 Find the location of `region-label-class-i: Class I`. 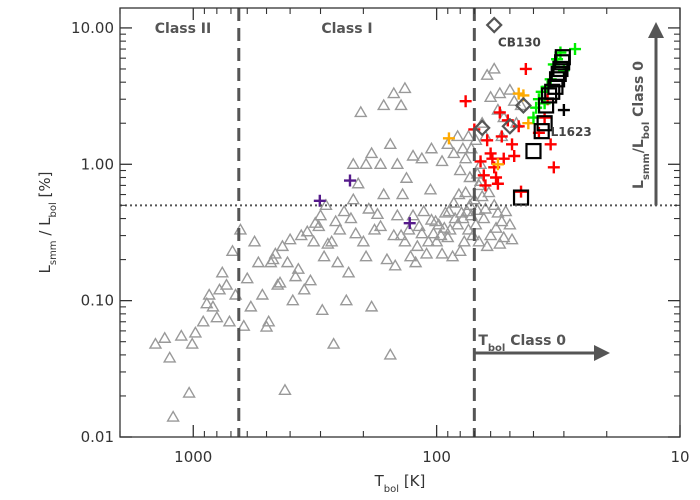

region-label-class-i: Class I is located at coordinates (346, 29).